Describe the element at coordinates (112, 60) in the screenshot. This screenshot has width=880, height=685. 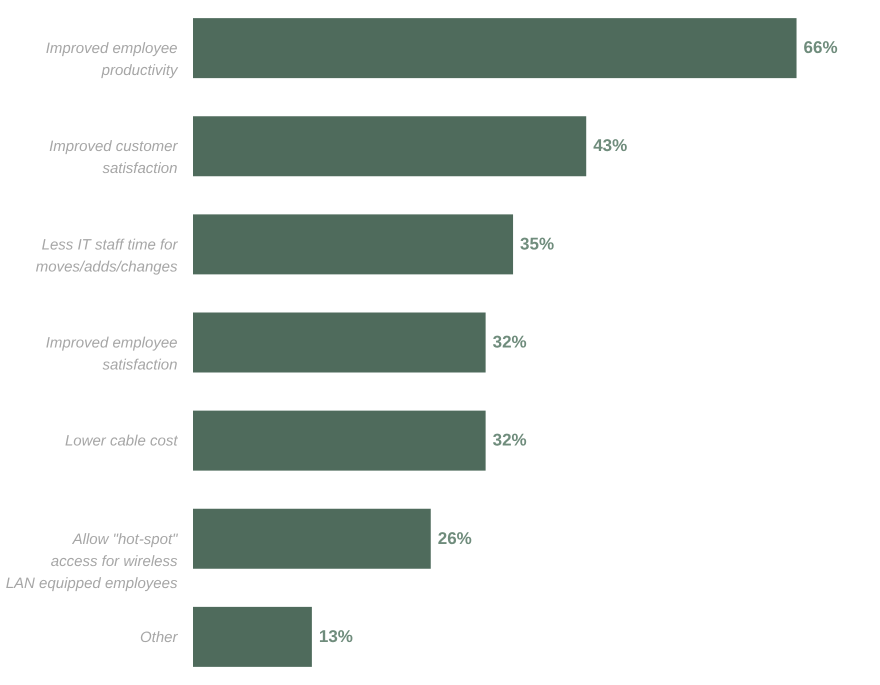
I see `y-tick-label: Improved employee productivity` at that location.